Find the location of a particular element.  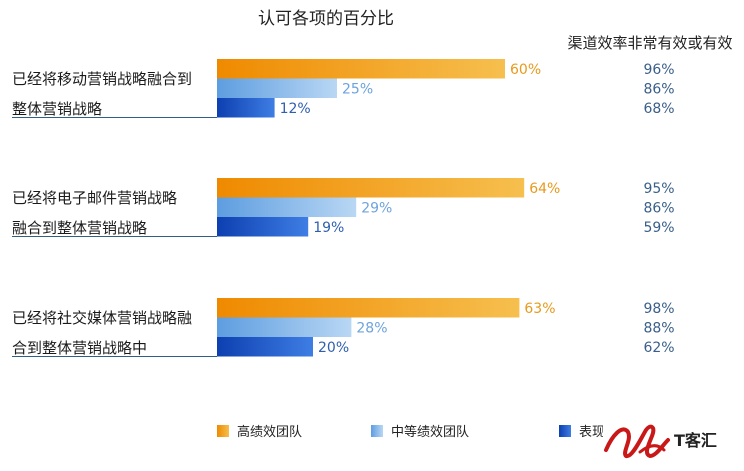

legend-label: 高绩效团队 is located at coordinates (269, 432).